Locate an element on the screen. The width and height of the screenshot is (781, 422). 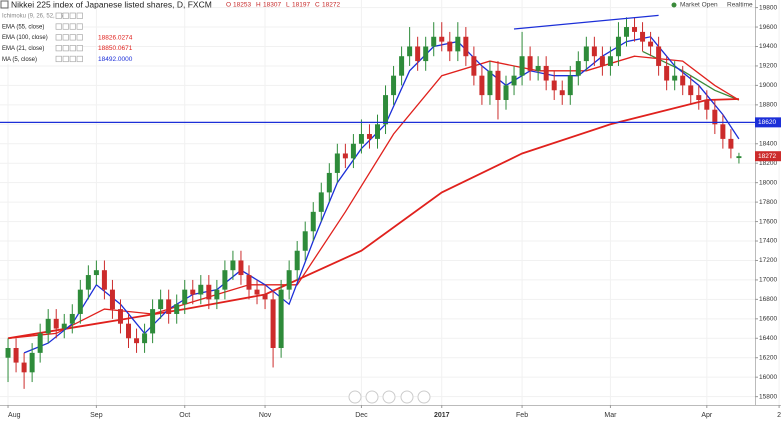
y-tick-label: 19000 is located at coordinates (768, 85).